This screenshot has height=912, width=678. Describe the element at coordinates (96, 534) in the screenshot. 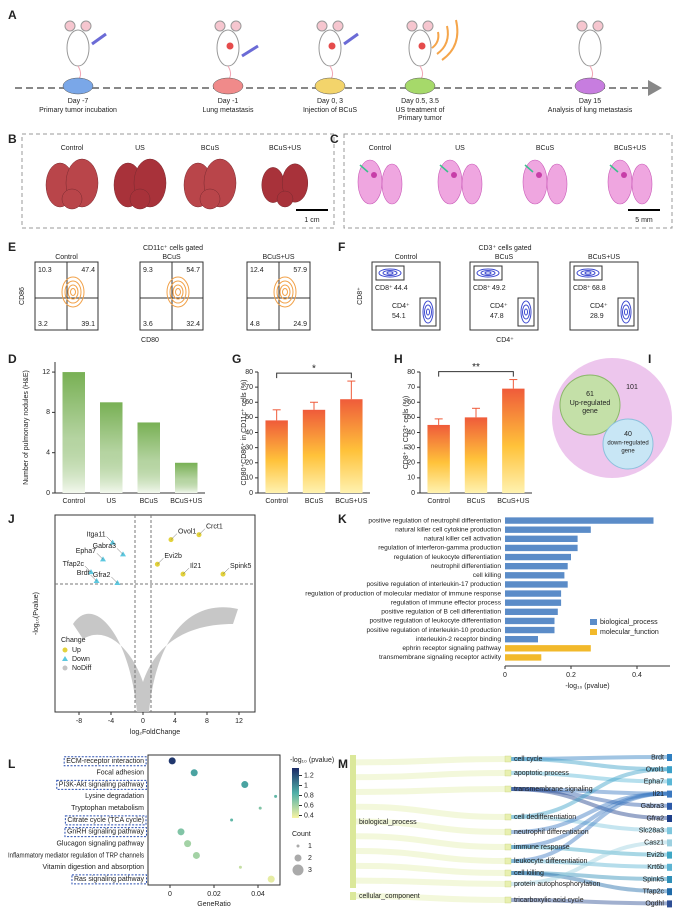

I see `gene-label: Itga11` at that location.